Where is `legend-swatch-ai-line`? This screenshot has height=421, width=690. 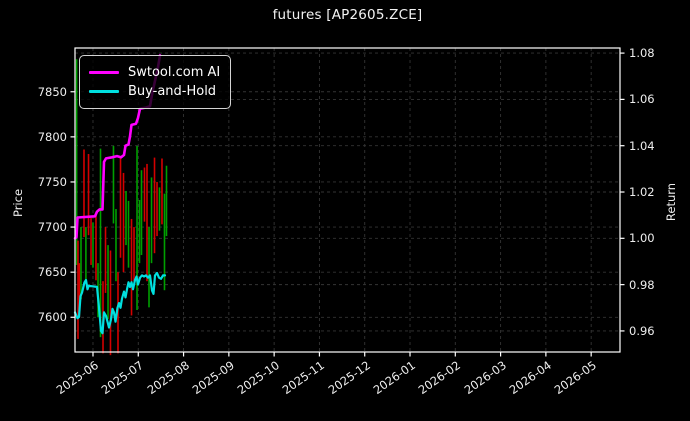
legend-swatch-ai-line is located at coordinates (104, 72).